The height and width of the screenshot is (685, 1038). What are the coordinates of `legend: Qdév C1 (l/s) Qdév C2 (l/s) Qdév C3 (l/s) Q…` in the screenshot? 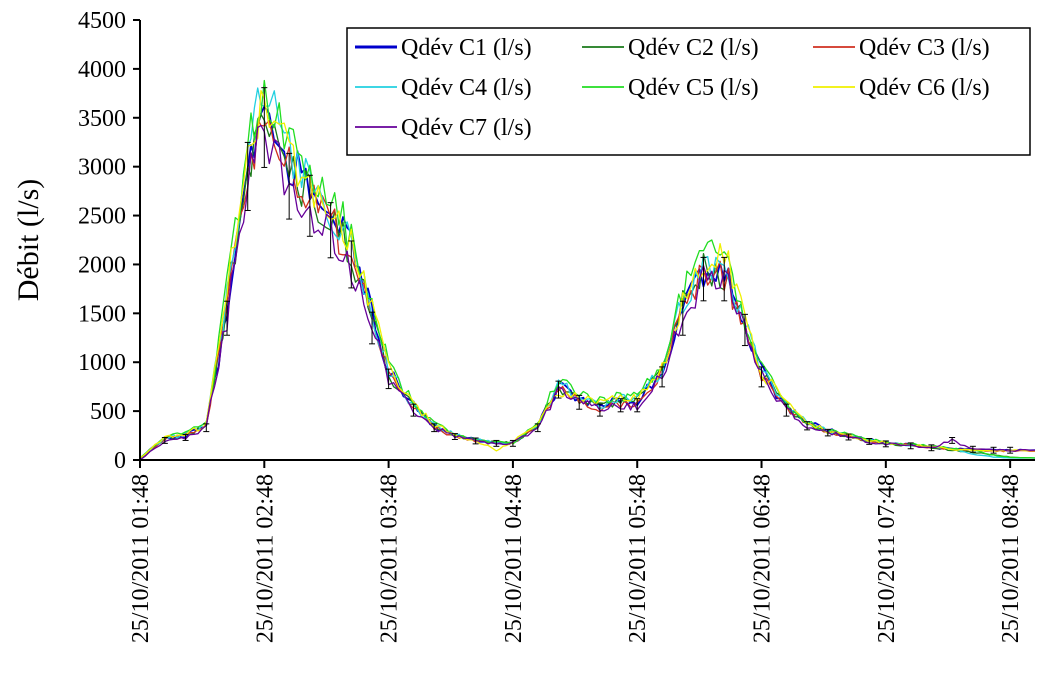 It's located at (688, 91).